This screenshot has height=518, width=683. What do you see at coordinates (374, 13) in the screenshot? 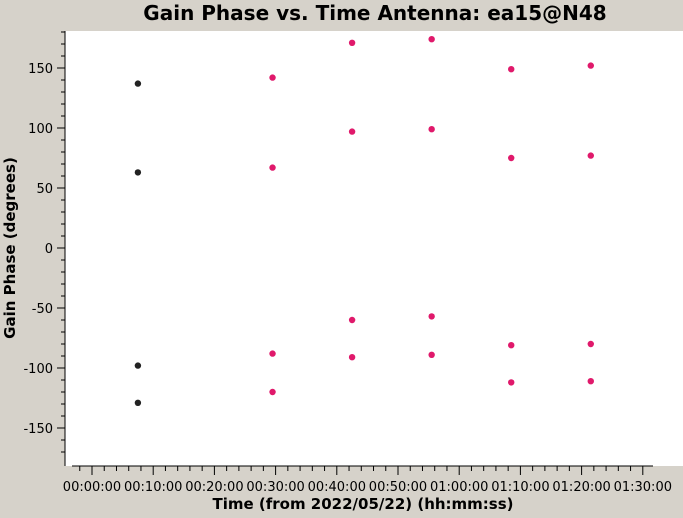
I see `chart-title: Gain Phase vs. Time Antenna: ea15@N48` at bounding box center [374, 13].